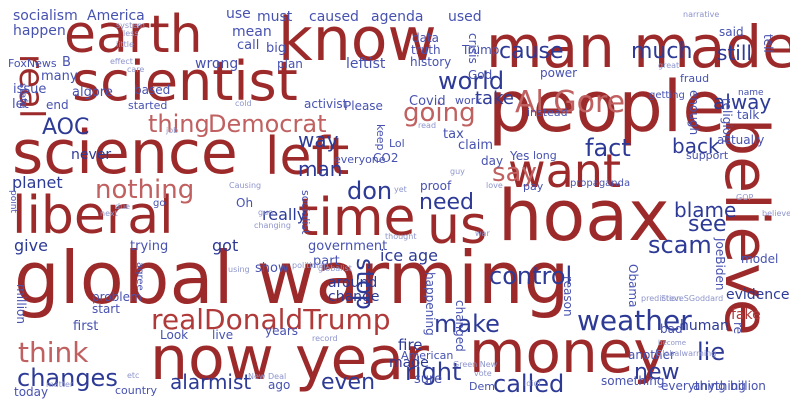 The image size is (790, 405). Describe the element at coordinates (318, 140) in the screenshot. I see `word-way: way` at that location.